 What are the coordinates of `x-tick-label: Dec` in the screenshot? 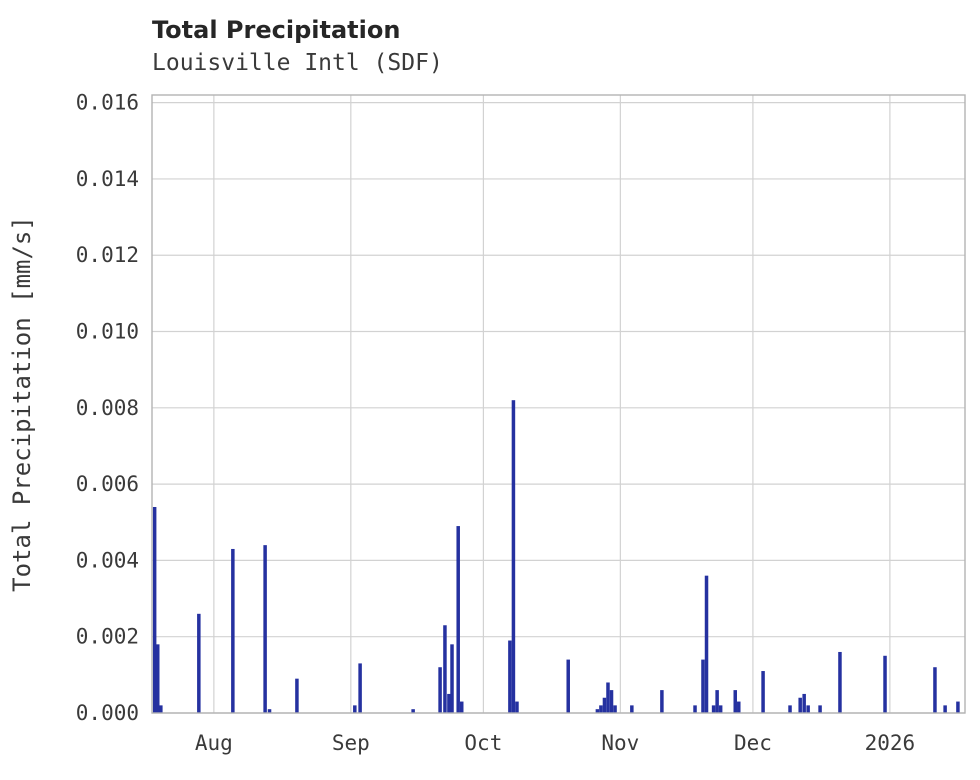 It's located at (753, 743).